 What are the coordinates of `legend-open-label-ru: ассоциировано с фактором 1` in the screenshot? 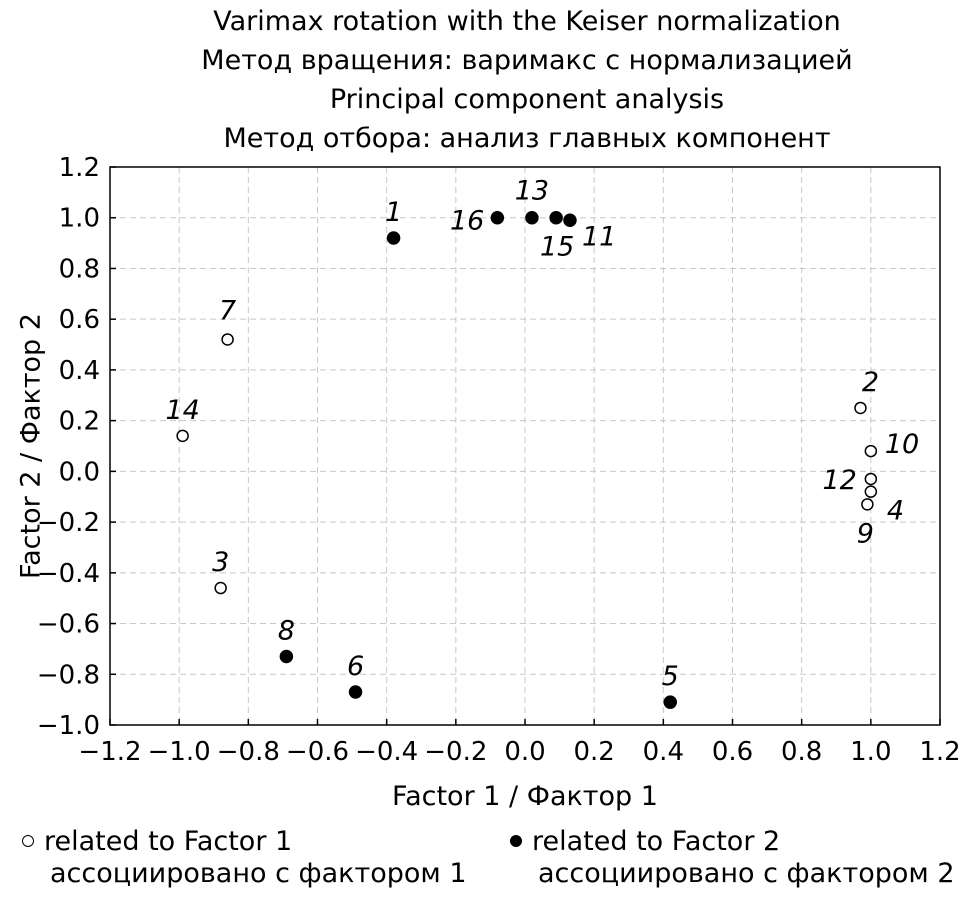 It's located at (258, 873).